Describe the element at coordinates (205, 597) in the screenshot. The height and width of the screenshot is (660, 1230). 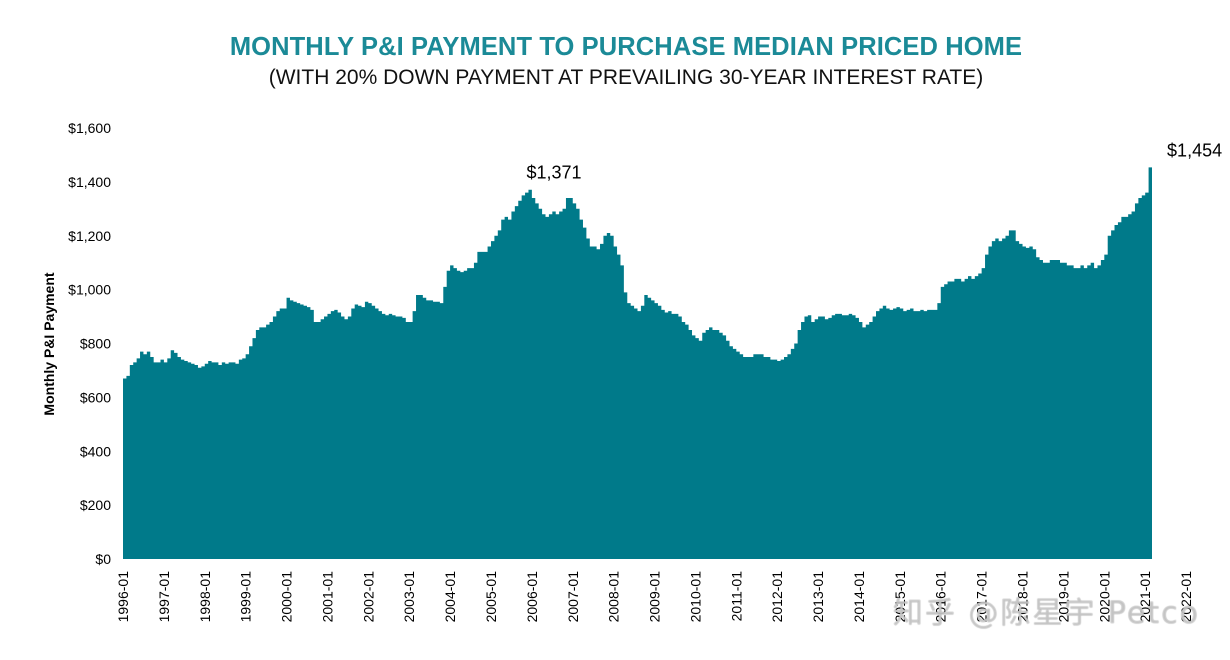
I see `x-tick-label: 1998-01` at that location.